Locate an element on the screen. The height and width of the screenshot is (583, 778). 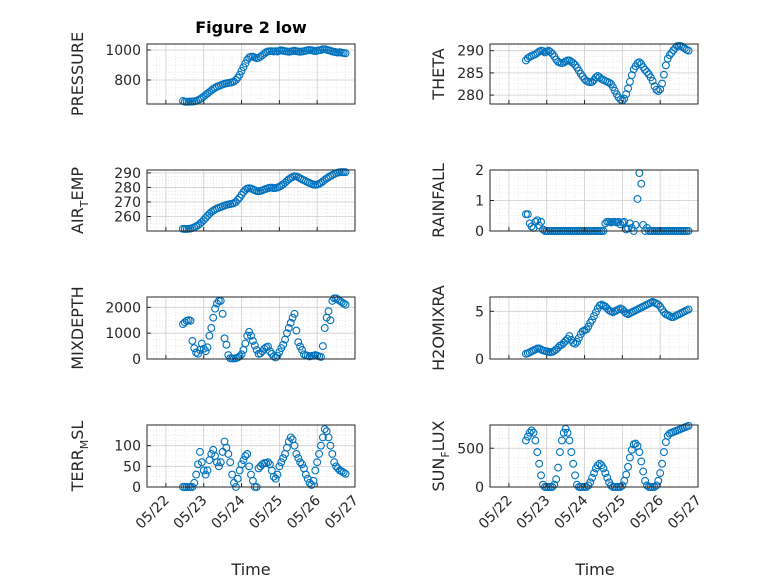
y-tick-label: 270 is located at coordinates (127, 203).